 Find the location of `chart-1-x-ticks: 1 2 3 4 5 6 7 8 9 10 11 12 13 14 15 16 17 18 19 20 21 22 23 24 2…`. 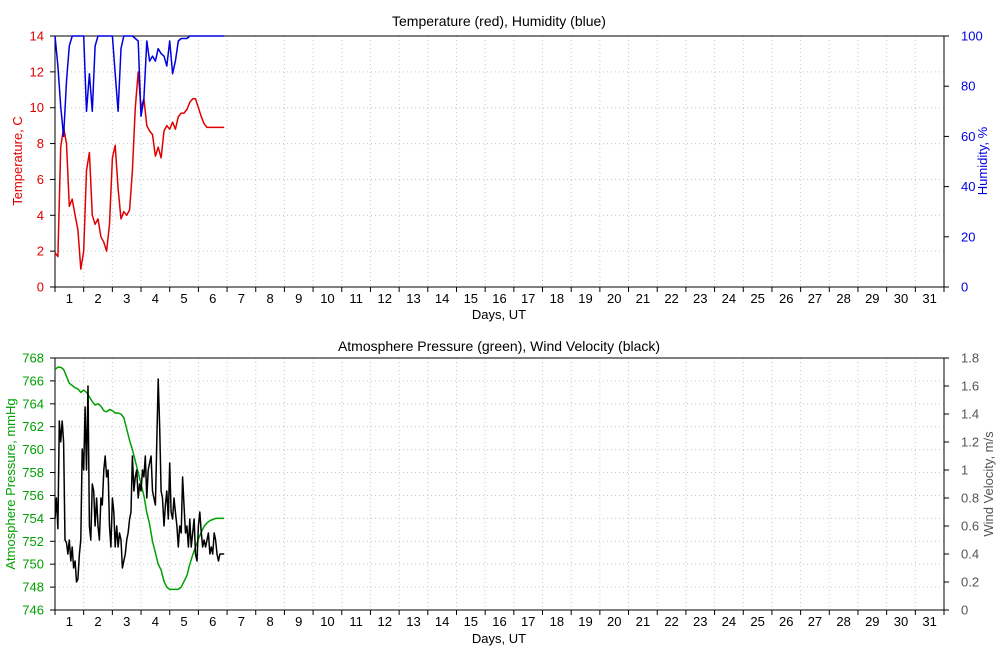

chart-1-x-ticks: 1 2 3 4 5 6 7 8 9 10 11 12 13 14 15 16 17 18 19 20 21 22 23 24 2… is located at coordinates (499, 296).